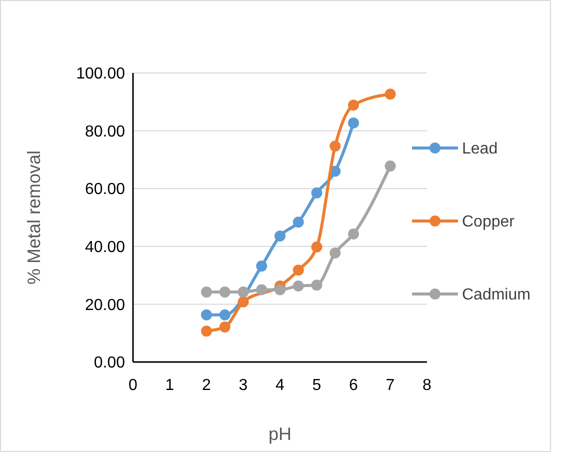  Describe the element at coordinates (353, 385) in the screenshot. I see `x-tick-label: 6` at that location.